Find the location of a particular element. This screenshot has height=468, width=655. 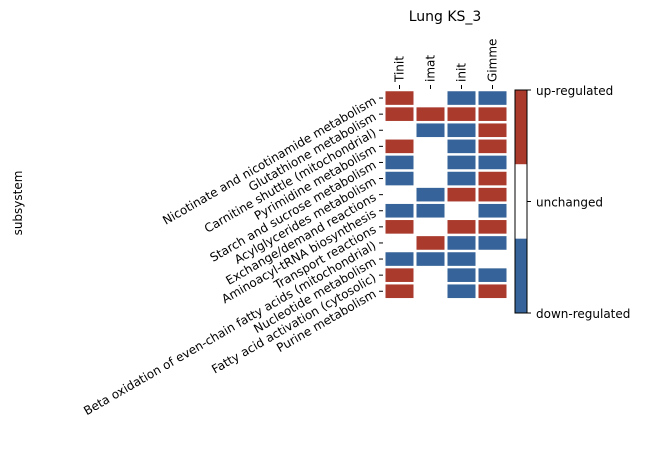

heatmap-cell-r7-c3 is located at coordinates (492, 210).